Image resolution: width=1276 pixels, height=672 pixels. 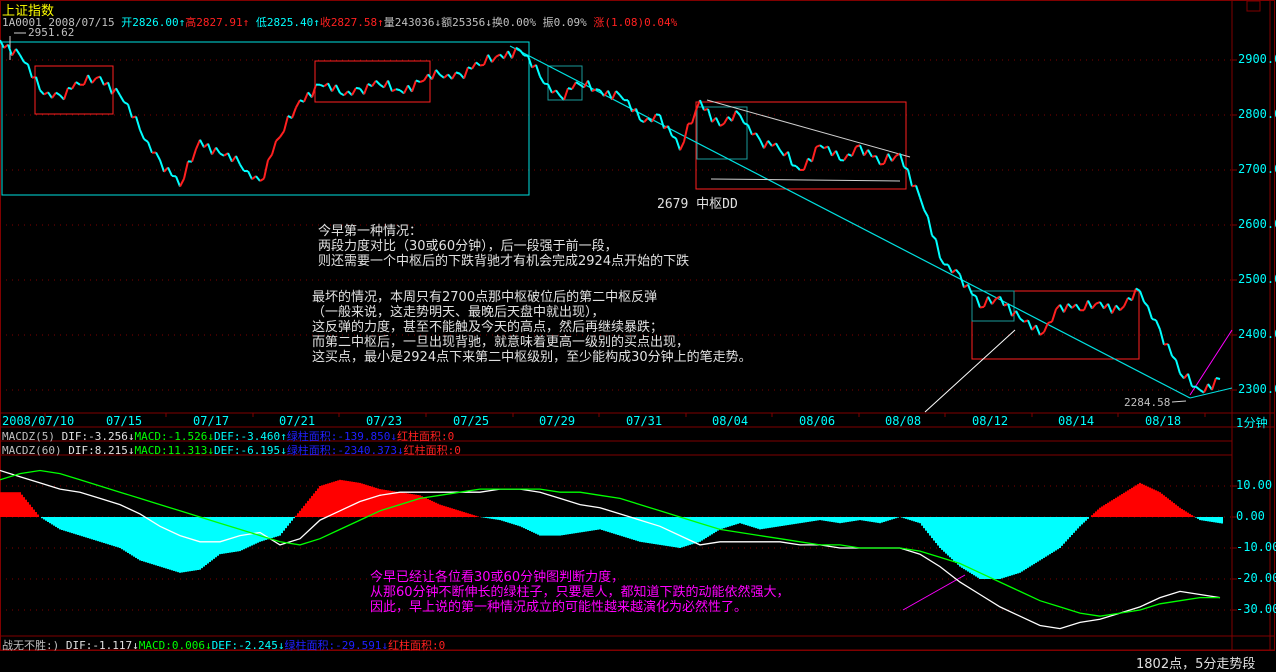 I want to click on x-tick-label: 08/12, so click(x=990, y=421).